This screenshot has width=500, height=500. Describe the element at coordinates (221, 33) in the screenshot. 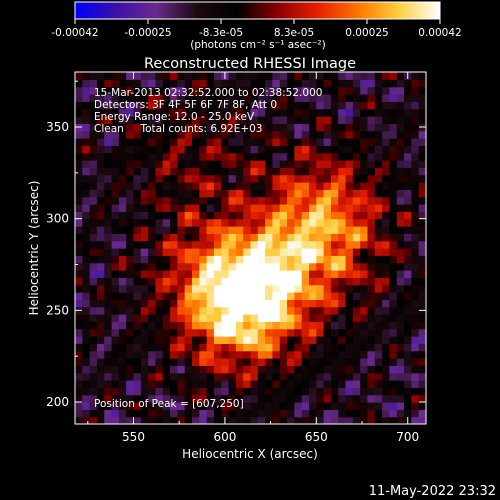

I see `colorbar-tick-label: -8.3e-05` at that location.